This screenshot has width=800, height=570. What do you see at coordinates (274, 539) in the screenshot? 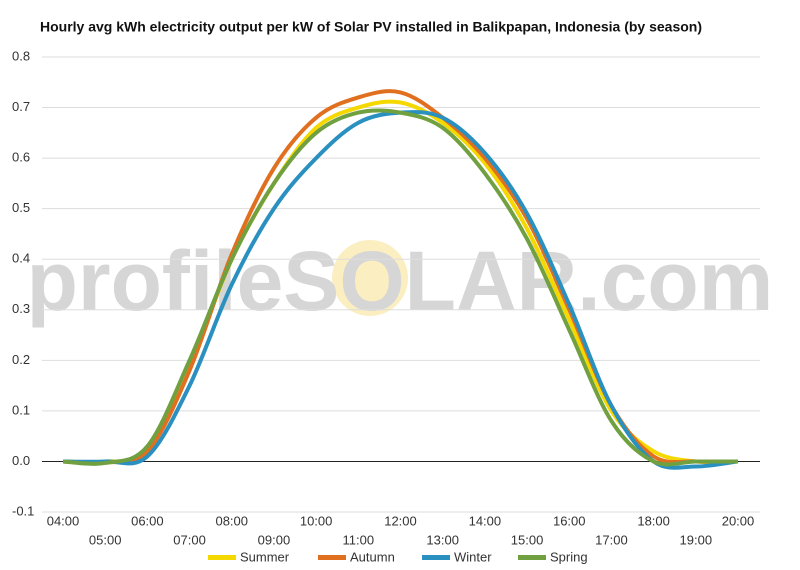
I see `x-tick-label: 09:00` at bounding box center [274, 539].